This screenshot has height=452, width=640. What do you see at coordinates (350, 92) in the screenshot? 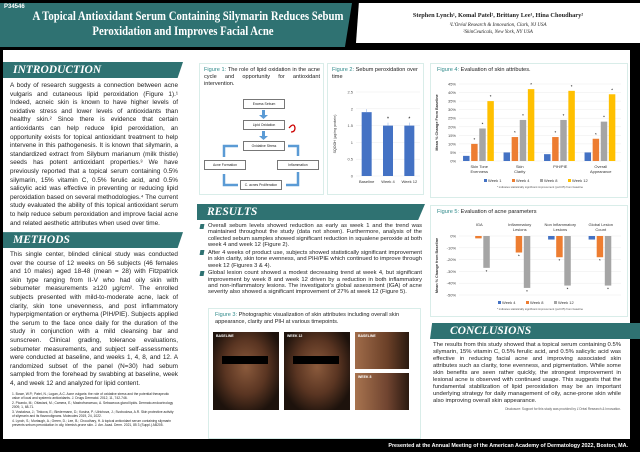
I see `y-tick-label: 2.5` at bounding box center [350, 92].